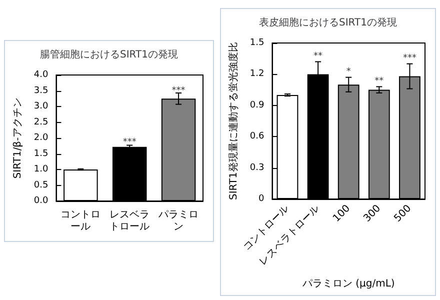  I want to click on y-axis-title: SIRT1発現量に連動する蛍光強度比, so click(234, 121).